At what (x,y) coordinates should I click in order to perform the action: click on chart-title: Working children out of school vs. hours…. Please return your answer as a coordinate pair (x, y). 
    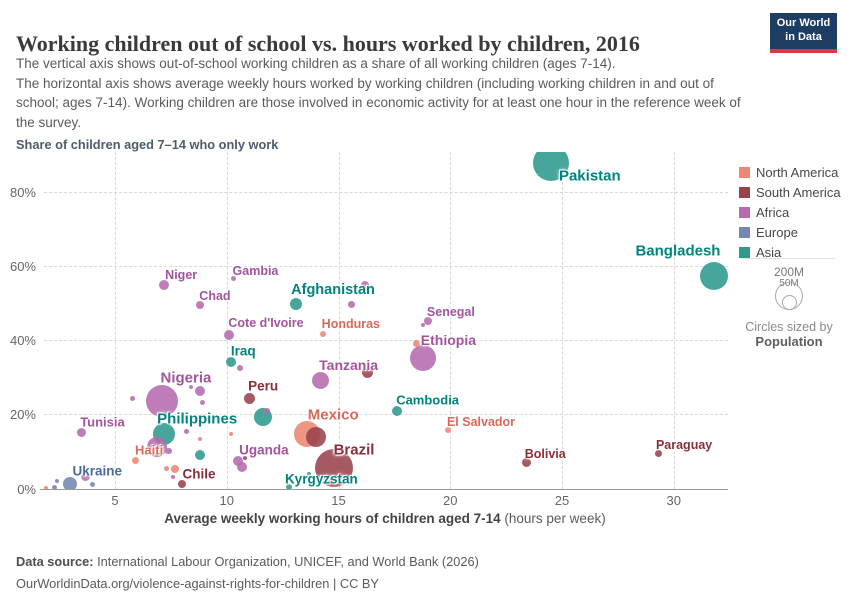
    Looking at the image, I should click on (328, 43).